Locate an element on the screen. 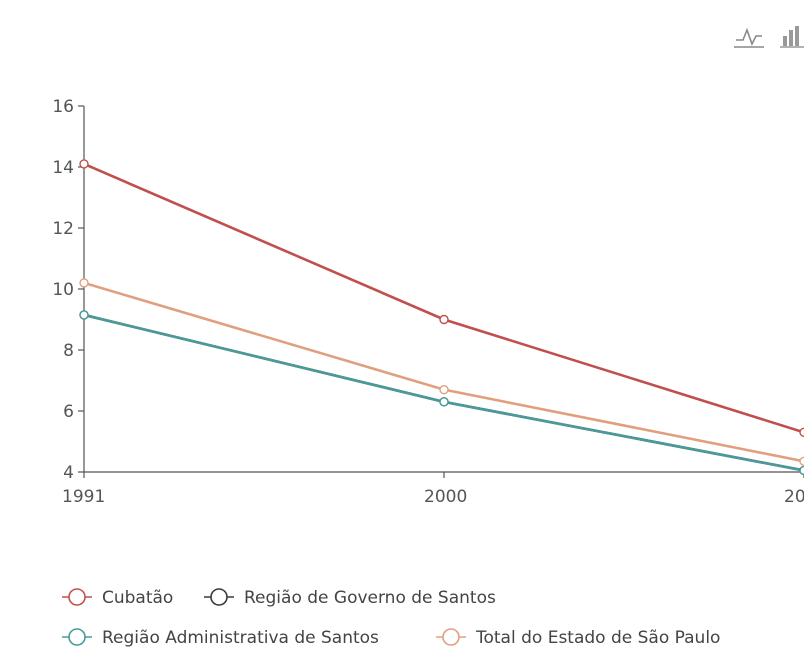 This screenshot has width=804, height=671. line-chart-icon is located at coordinates (749, 34).